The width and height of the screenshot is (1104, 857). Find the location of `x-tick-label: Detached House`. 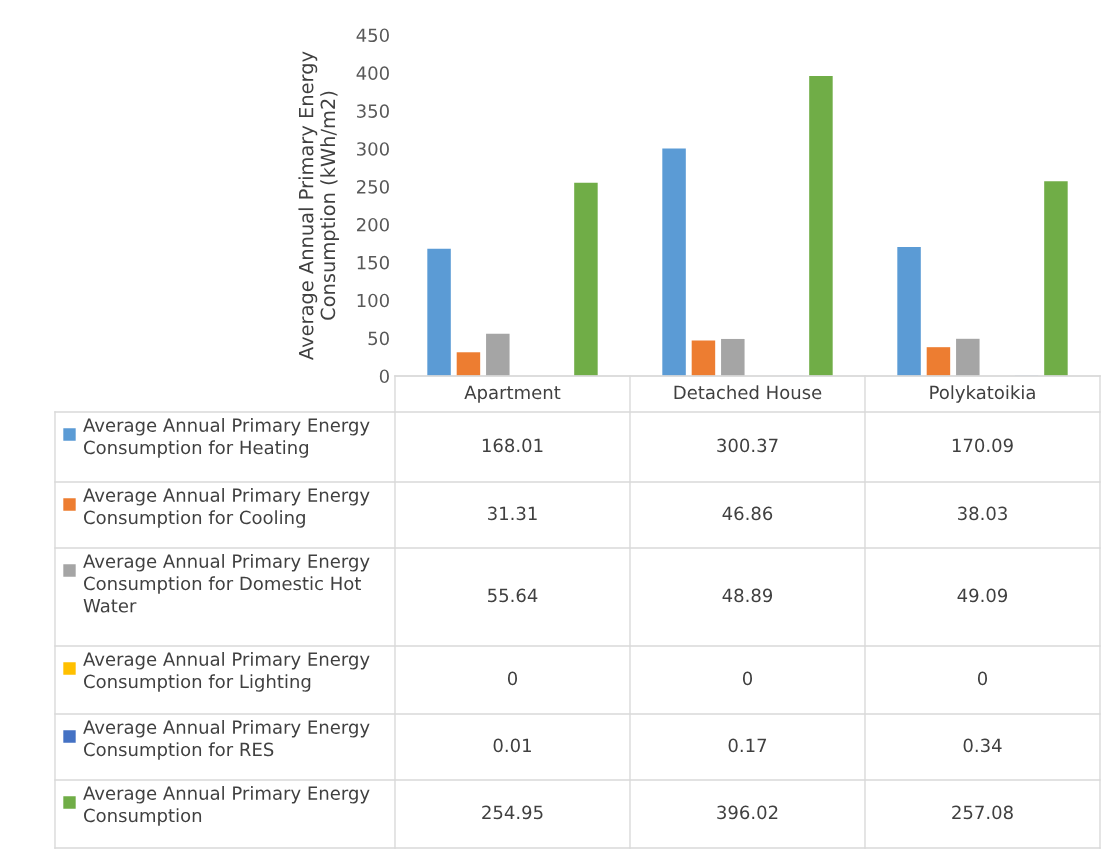

x-tick-label: Detached House is located at coordinates (748, 392).